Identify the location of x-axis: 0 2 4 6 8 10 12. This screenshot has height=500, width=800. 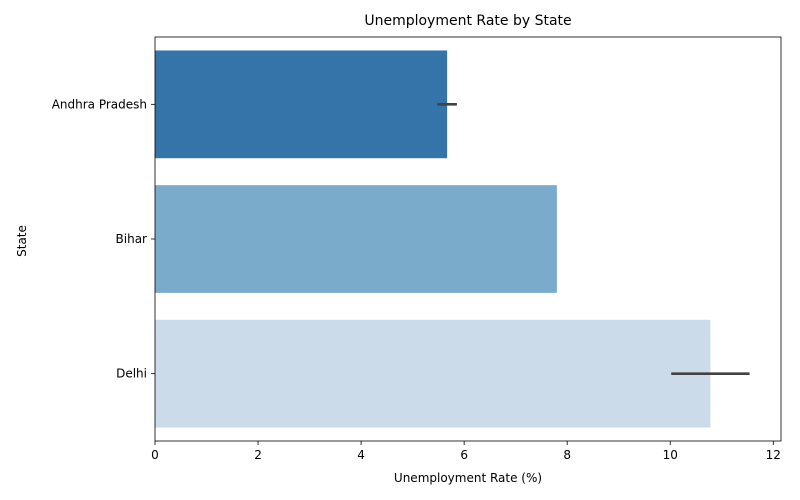
(466, 451).